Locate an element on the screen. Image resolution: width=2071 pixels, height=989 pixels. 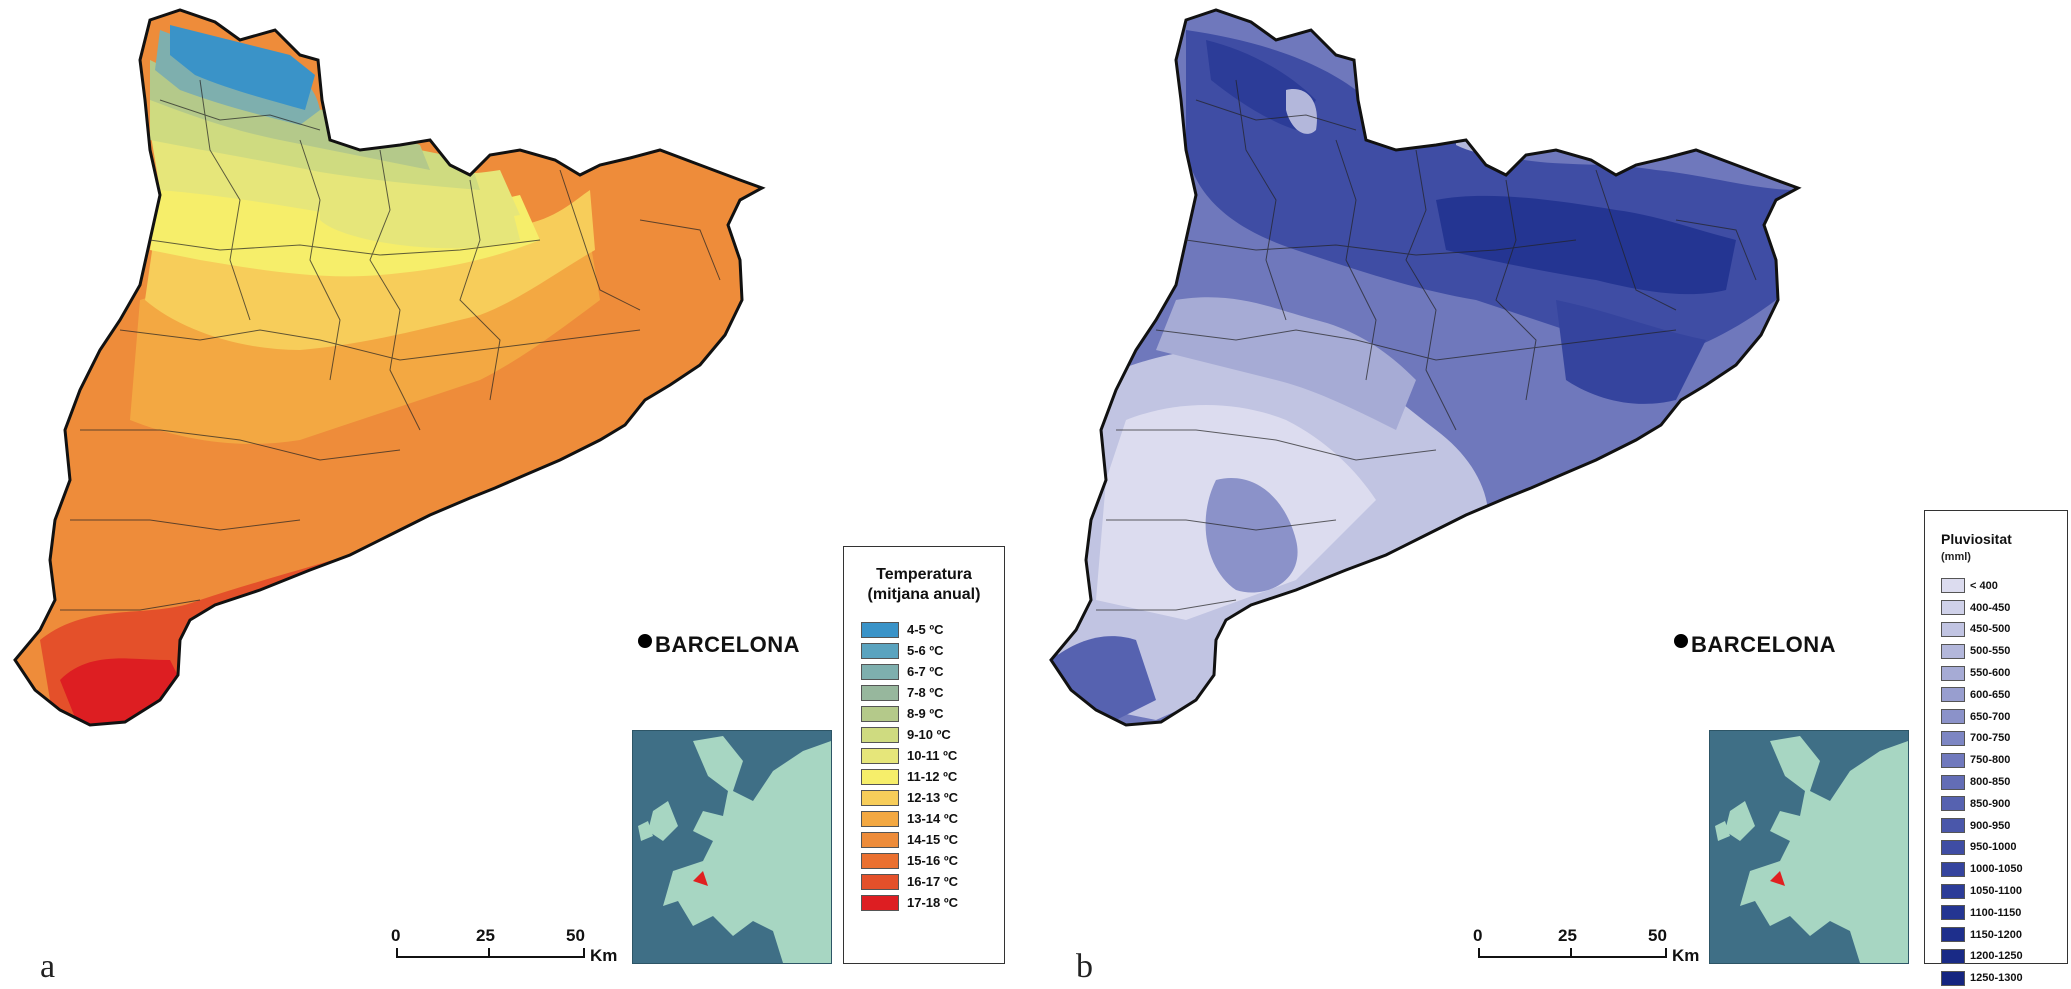
panel-letter-b: b is located at coordinates (1084, 966).